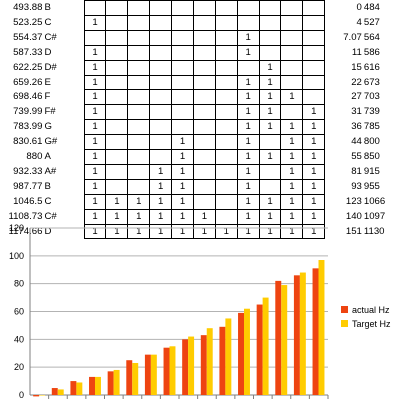 The image size is (400, 400). What do you see at coordinates (28, 186) in the screenshot?
I see `frequency-cell: 987.77` at bounding box center [28, 186].